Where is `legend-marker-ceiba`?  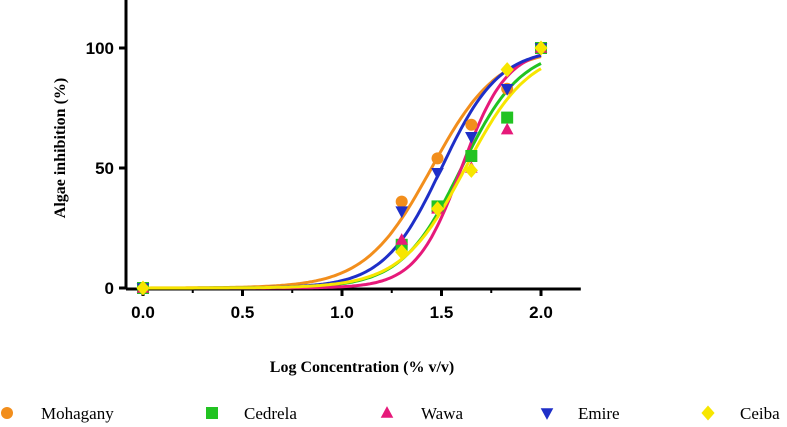 legend-marker-ceiba is located at coordinates (708, 413).